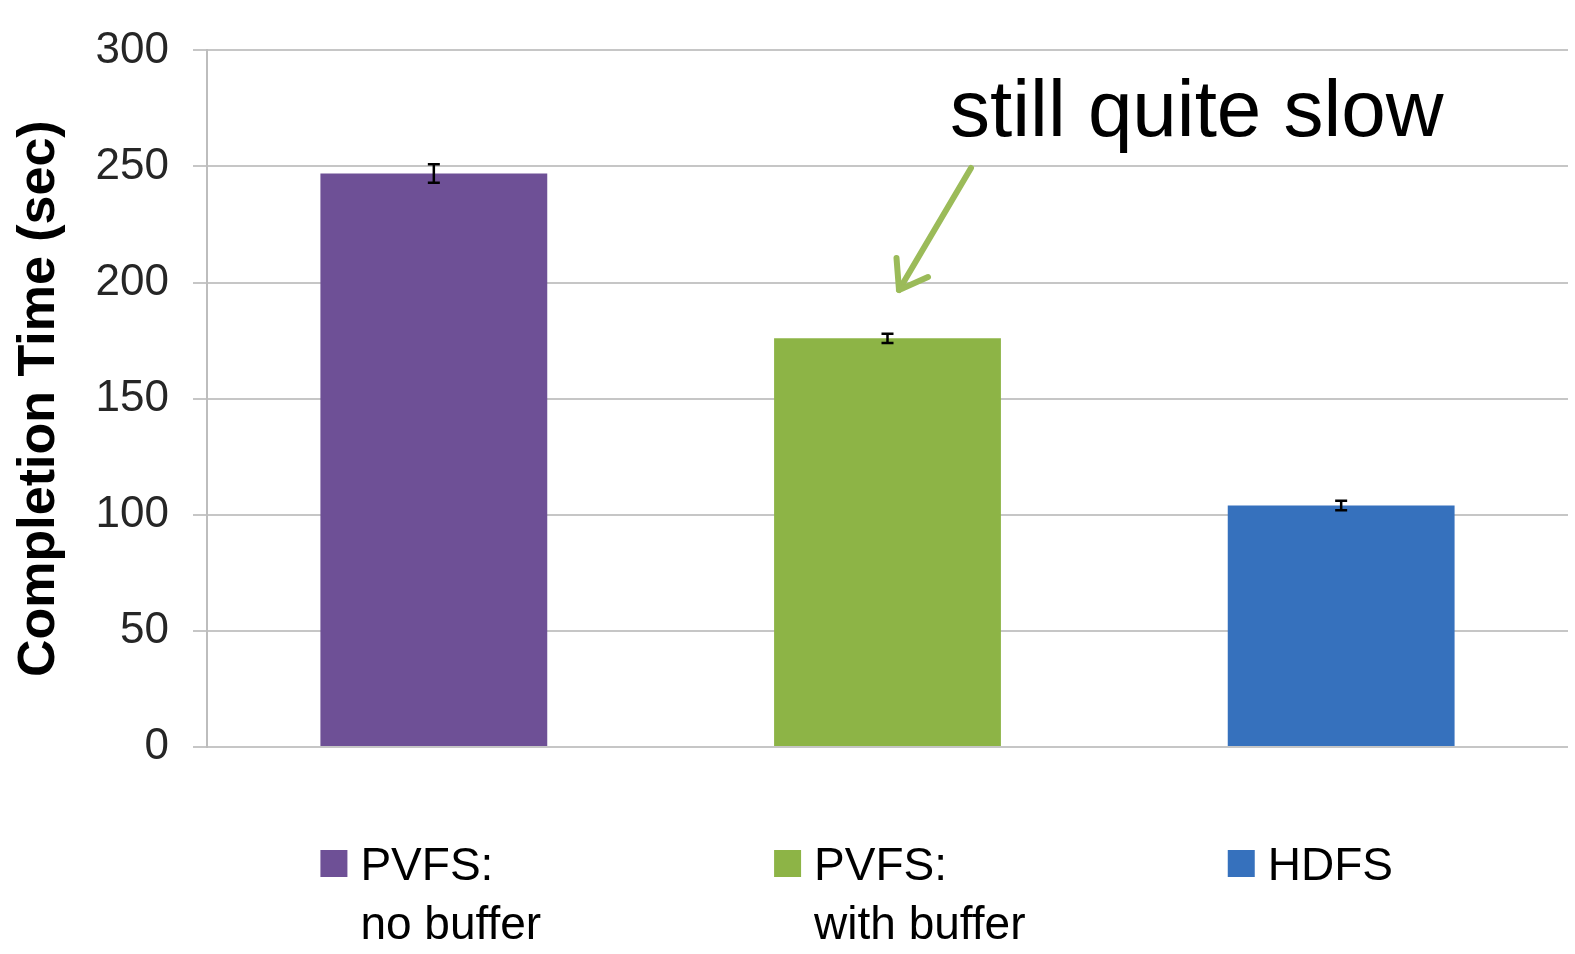  I want to click on legend-label: PVFS: with buffer, so click(919, 893).